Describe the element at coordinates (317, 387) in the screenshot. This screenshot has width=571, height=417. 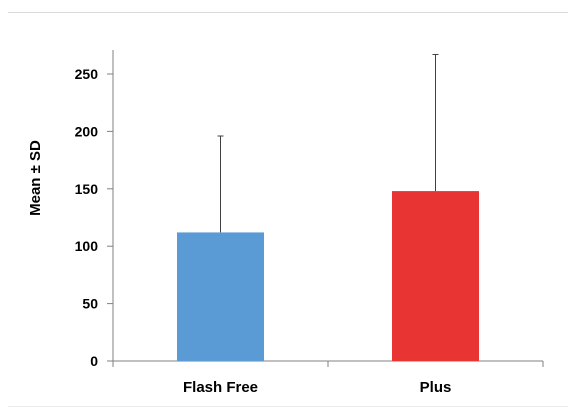
I see `x-category-labels: Flash Free Plus` at that location.